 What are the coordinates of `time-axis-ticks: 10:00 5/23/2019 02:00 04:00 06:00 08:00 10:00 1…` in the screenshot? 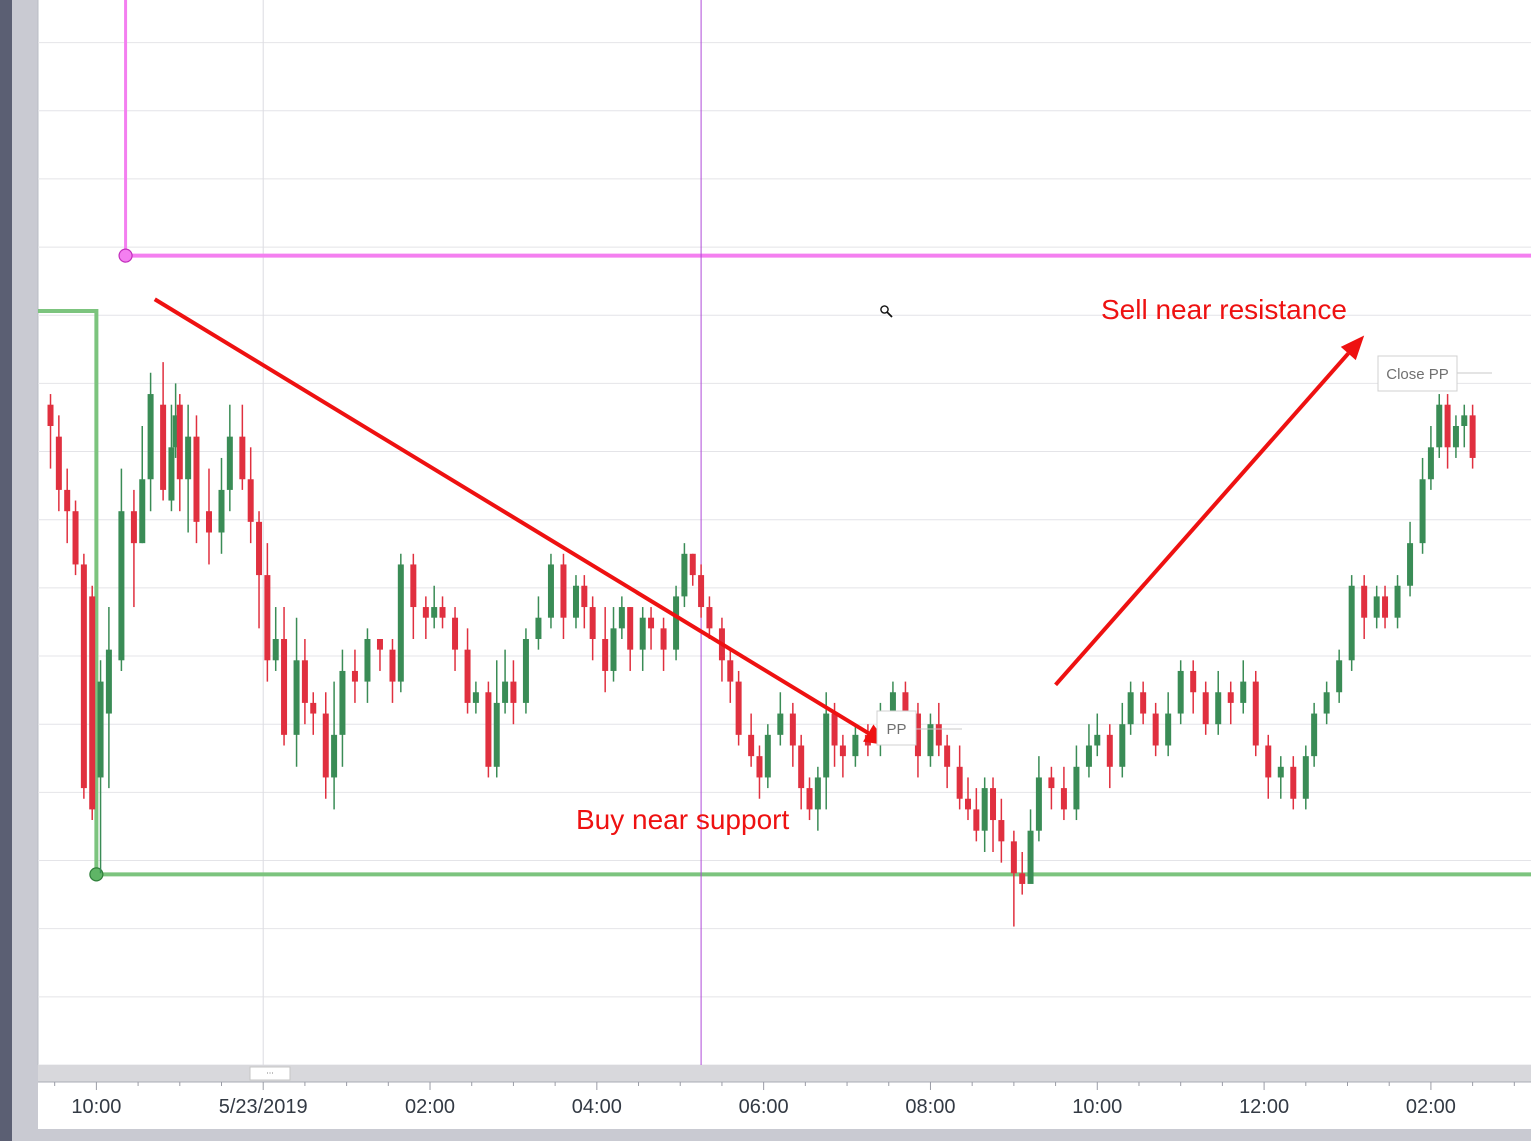 It's located at (784, 1100).